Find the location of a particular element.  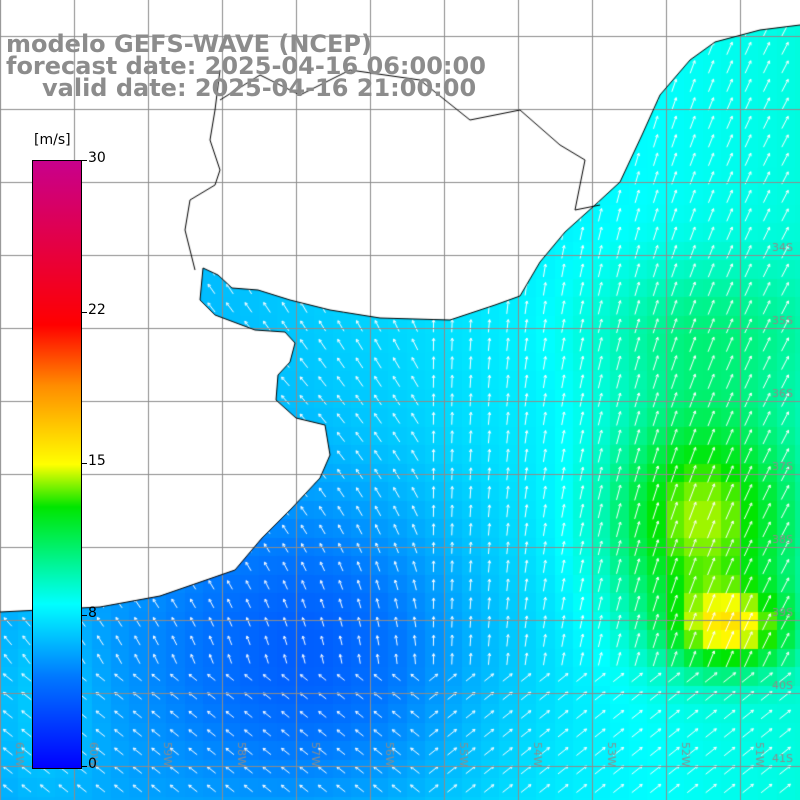

colorbar-tick-label: 0 is located at coordinates (92, 764).